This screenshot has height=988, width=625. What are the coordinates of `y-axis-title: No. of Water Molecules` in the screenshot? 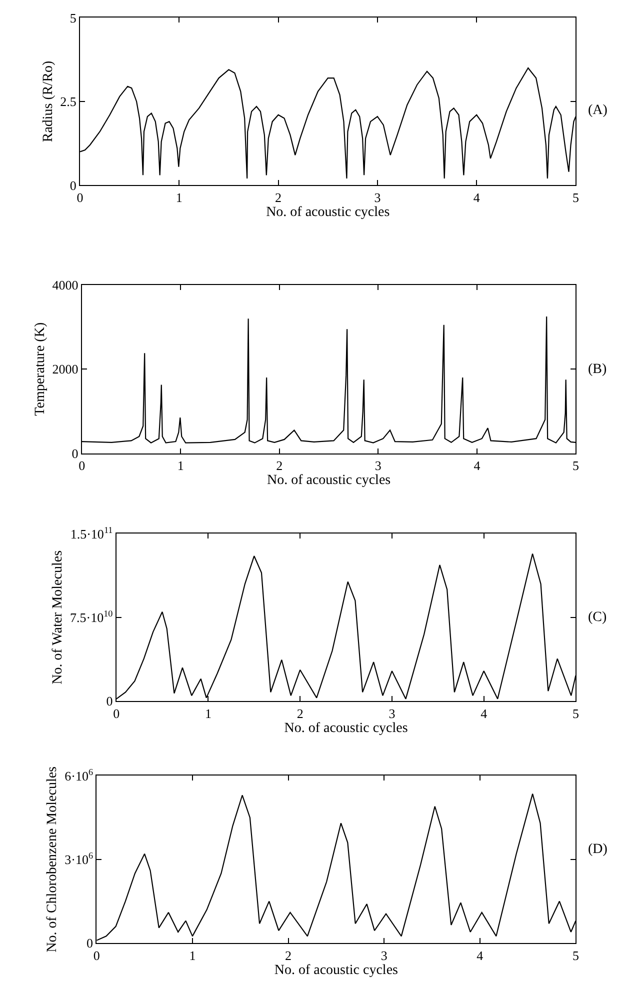 It's located at (58, 617).